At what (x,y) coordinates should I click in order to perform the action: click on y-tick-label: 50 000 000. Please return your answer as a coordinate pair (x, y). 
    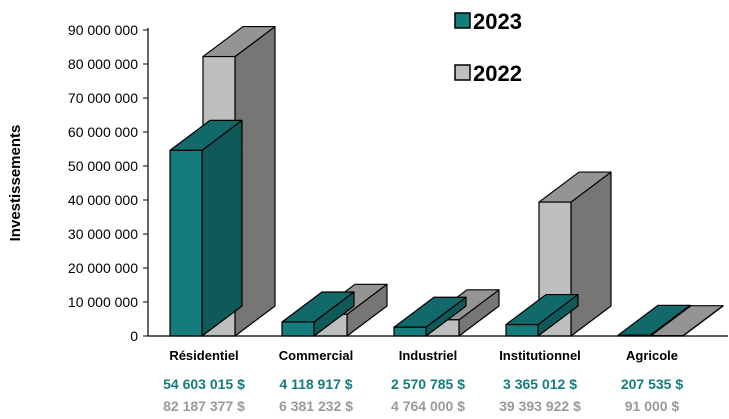
    Looking at the image, I should click on (103, 166).